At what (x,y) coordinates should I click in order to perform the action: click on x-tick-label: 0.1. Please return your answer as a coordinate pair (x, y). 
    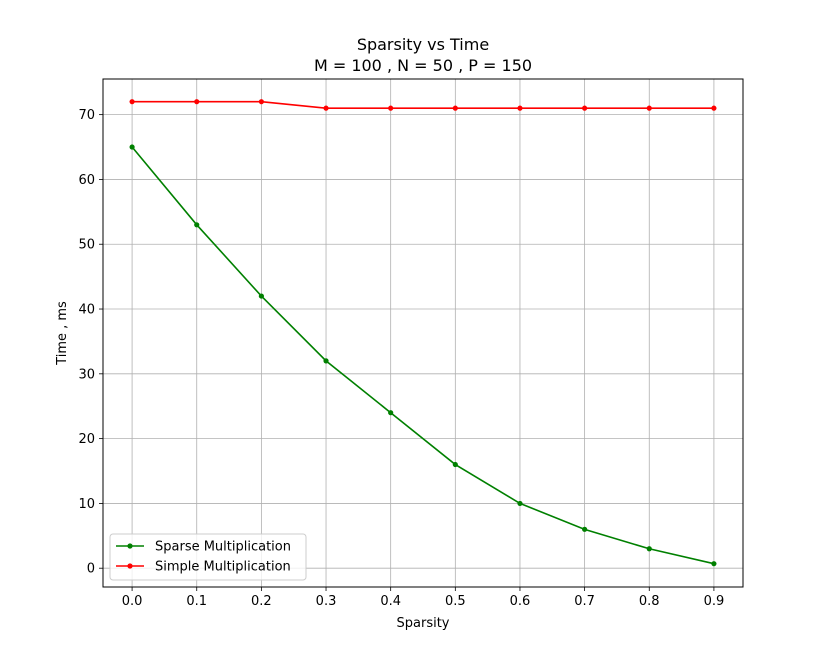
    Looking at the image, I should click on (196, 601).